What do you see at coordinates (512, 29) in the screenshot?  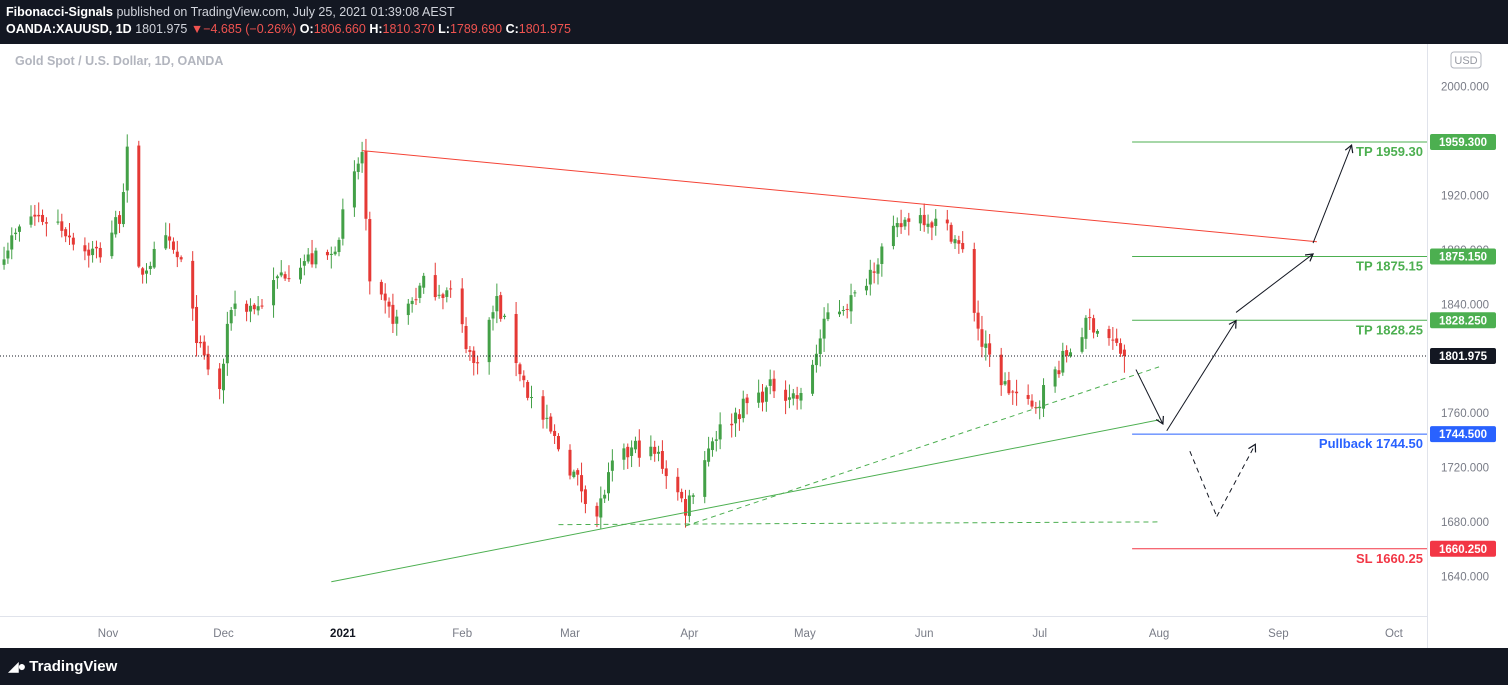 I see `close-label: C:` at bounding box center [512, 29].